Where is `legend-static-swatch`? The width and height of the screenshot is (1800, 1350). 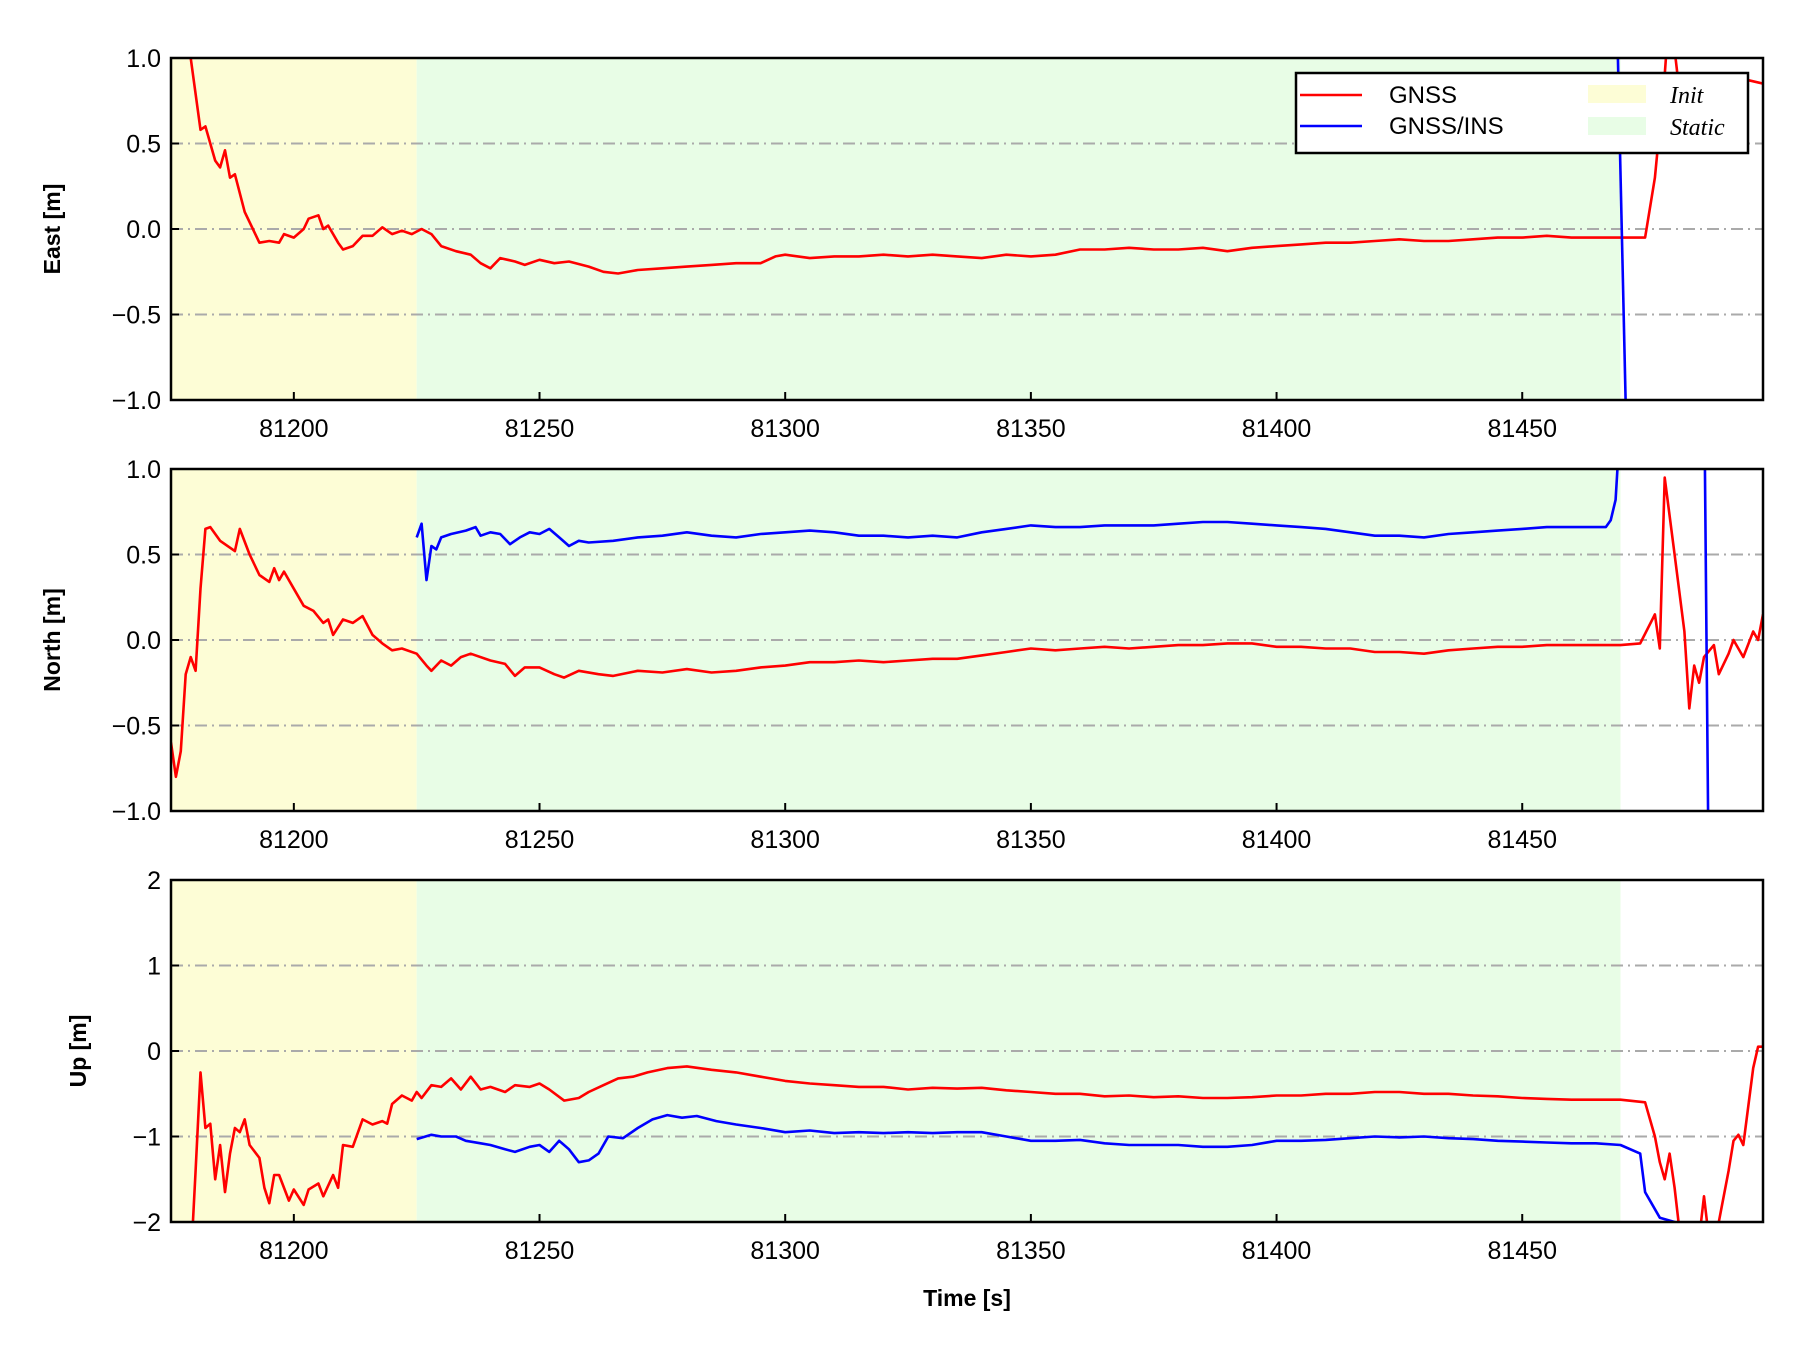 legend-static-swatch is located at coordinates (1617, 126).